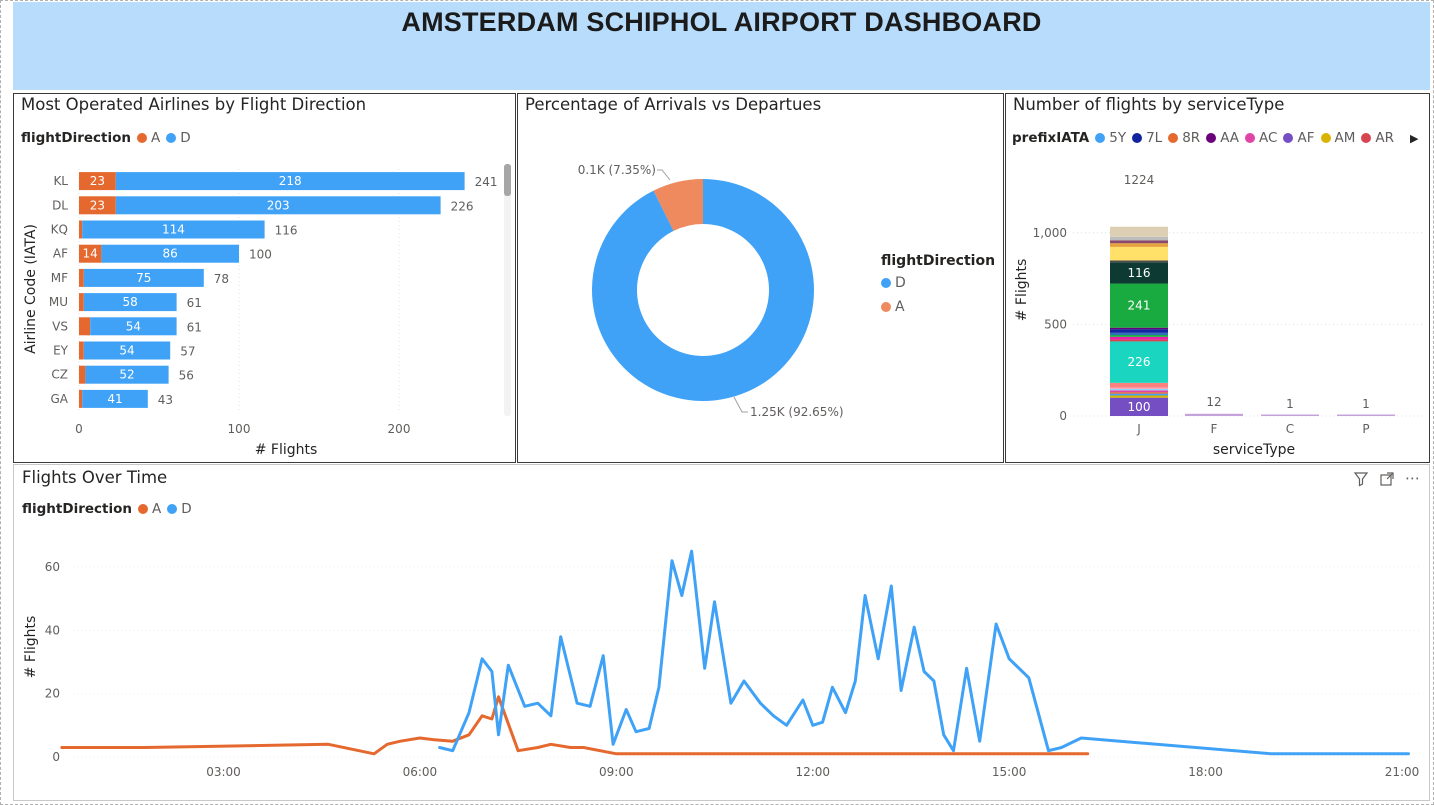 The height and width of the screenshot is (805, 1434). Describe the element at coordinates (1050, 233) in the screenshot. I see `y-tick-label: 1,000` at that location.